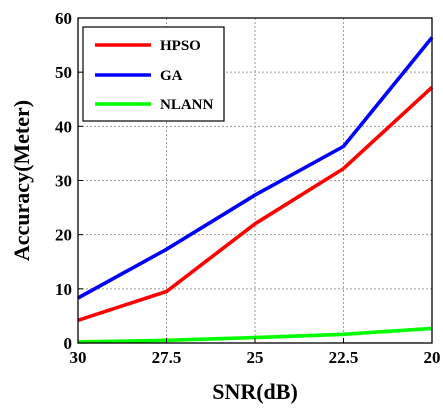 This screenshot has width=443, height=408. I want to click on y-axis-label: Accuracy(Meter), so click(21, 180).